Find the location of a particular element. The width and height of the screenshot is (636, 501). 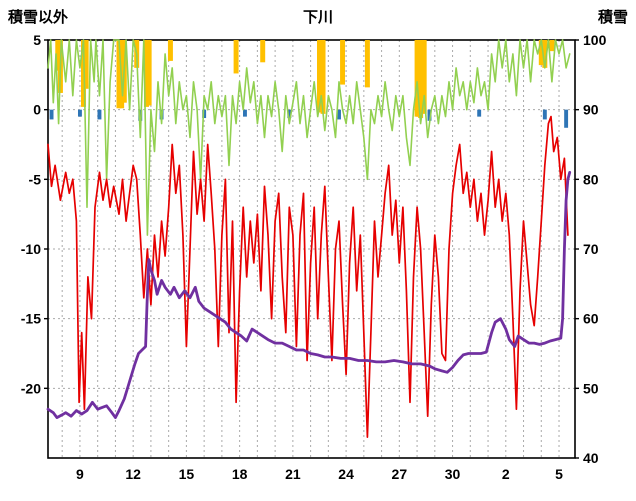

x-tick-label: 24 is located at coordinates (346, 474).